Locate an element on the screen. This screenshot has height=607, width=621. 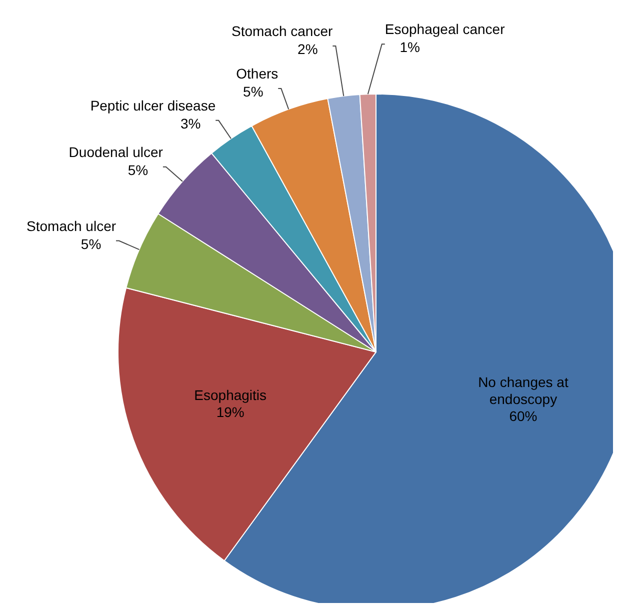
slice-label: No changes at endoscopy is located at coordinates (523, 390).